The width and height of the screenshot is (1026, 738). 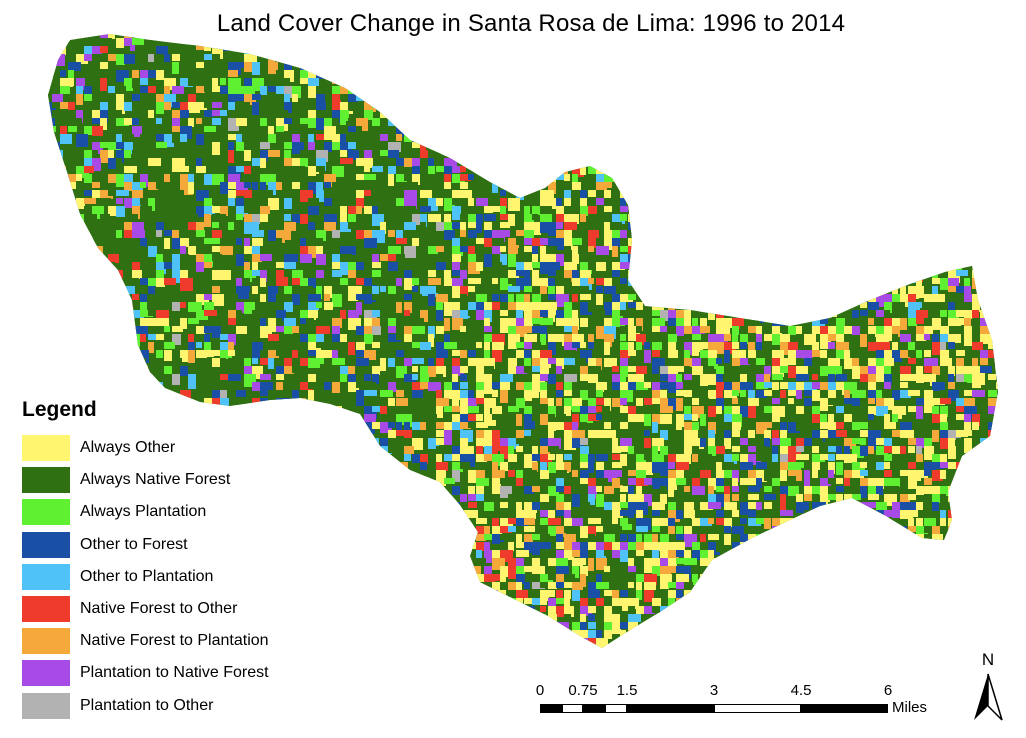 I want to click on scale-tick-label: 6, so click(x=888, y=690).